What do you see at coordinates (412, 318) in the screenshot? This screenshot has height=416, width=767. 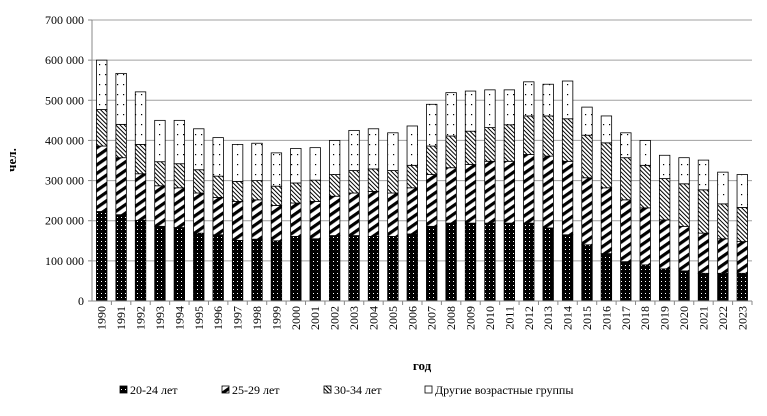 I see `x-tick-label: 2006` at bounding box center [412, 318].